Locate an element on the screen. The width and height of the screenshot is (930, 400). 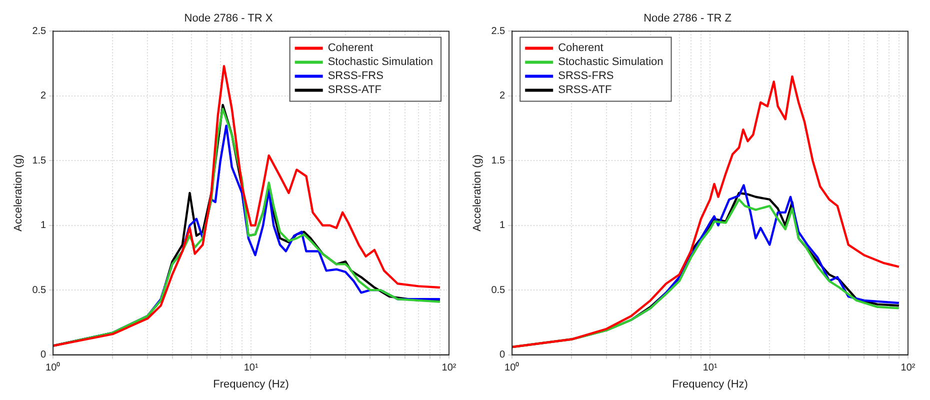
chart-title: Node 2786 - TR Z is located at coordinates (688, 18).